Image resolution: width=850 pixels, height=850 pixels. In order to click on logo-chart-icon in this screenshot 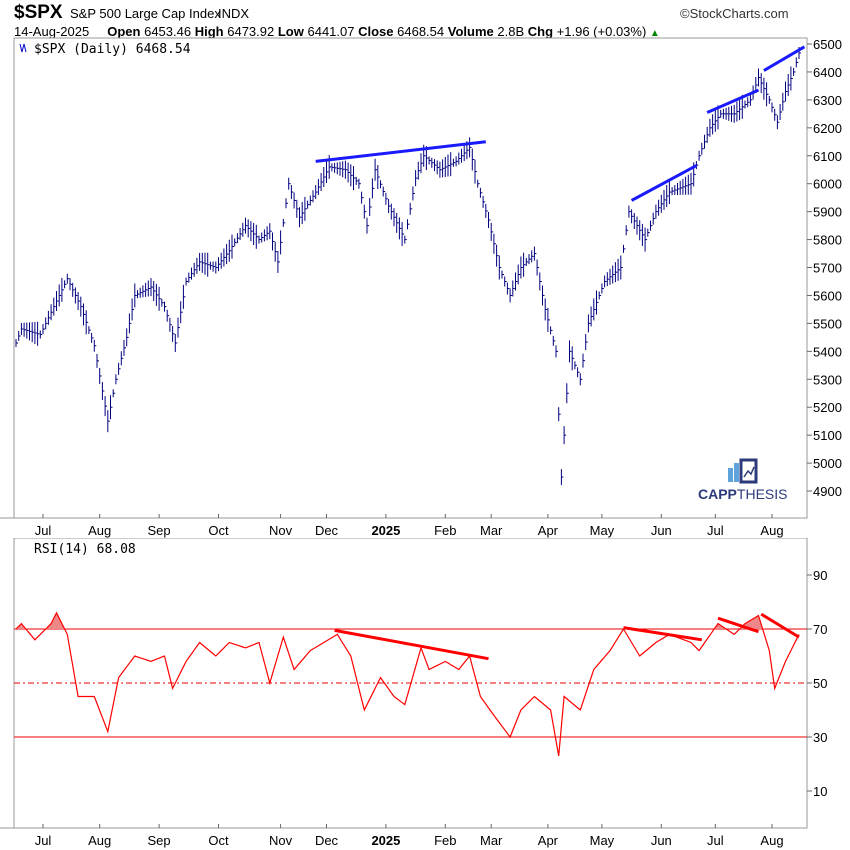, I will do `click(748, 471)`.